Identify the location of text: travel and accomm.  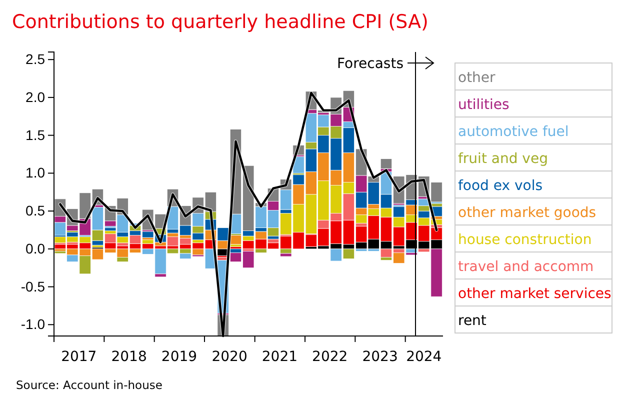
(526, 267).